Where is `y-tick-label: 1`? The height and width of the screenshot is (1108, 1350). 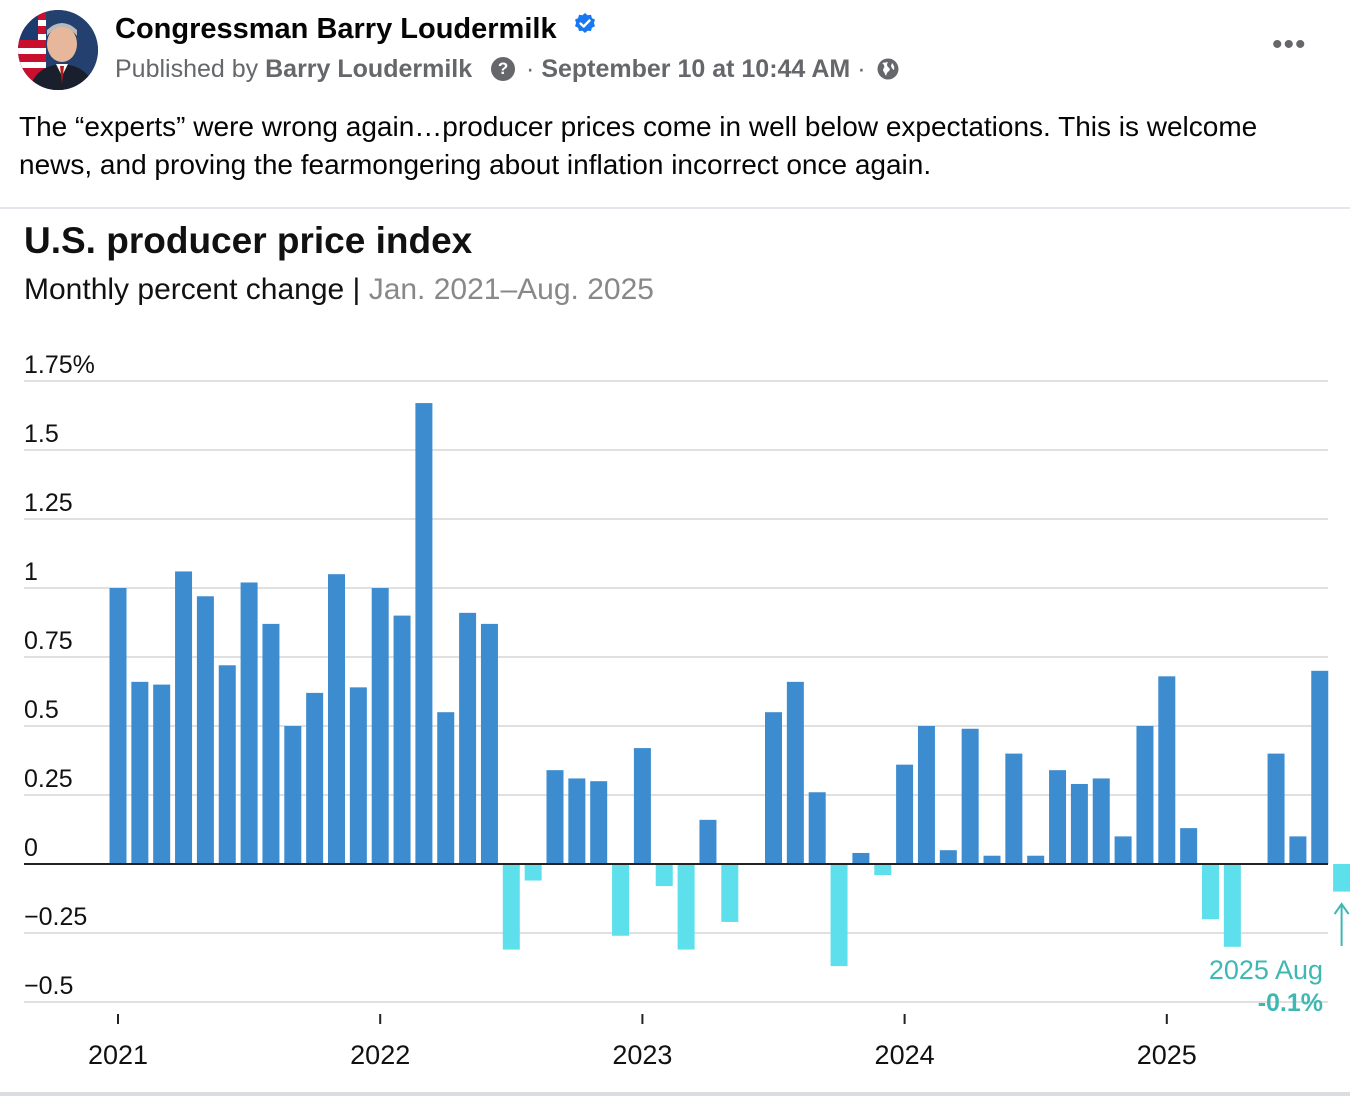
y-tick-label: 1 is located at coordinates (31, 572).